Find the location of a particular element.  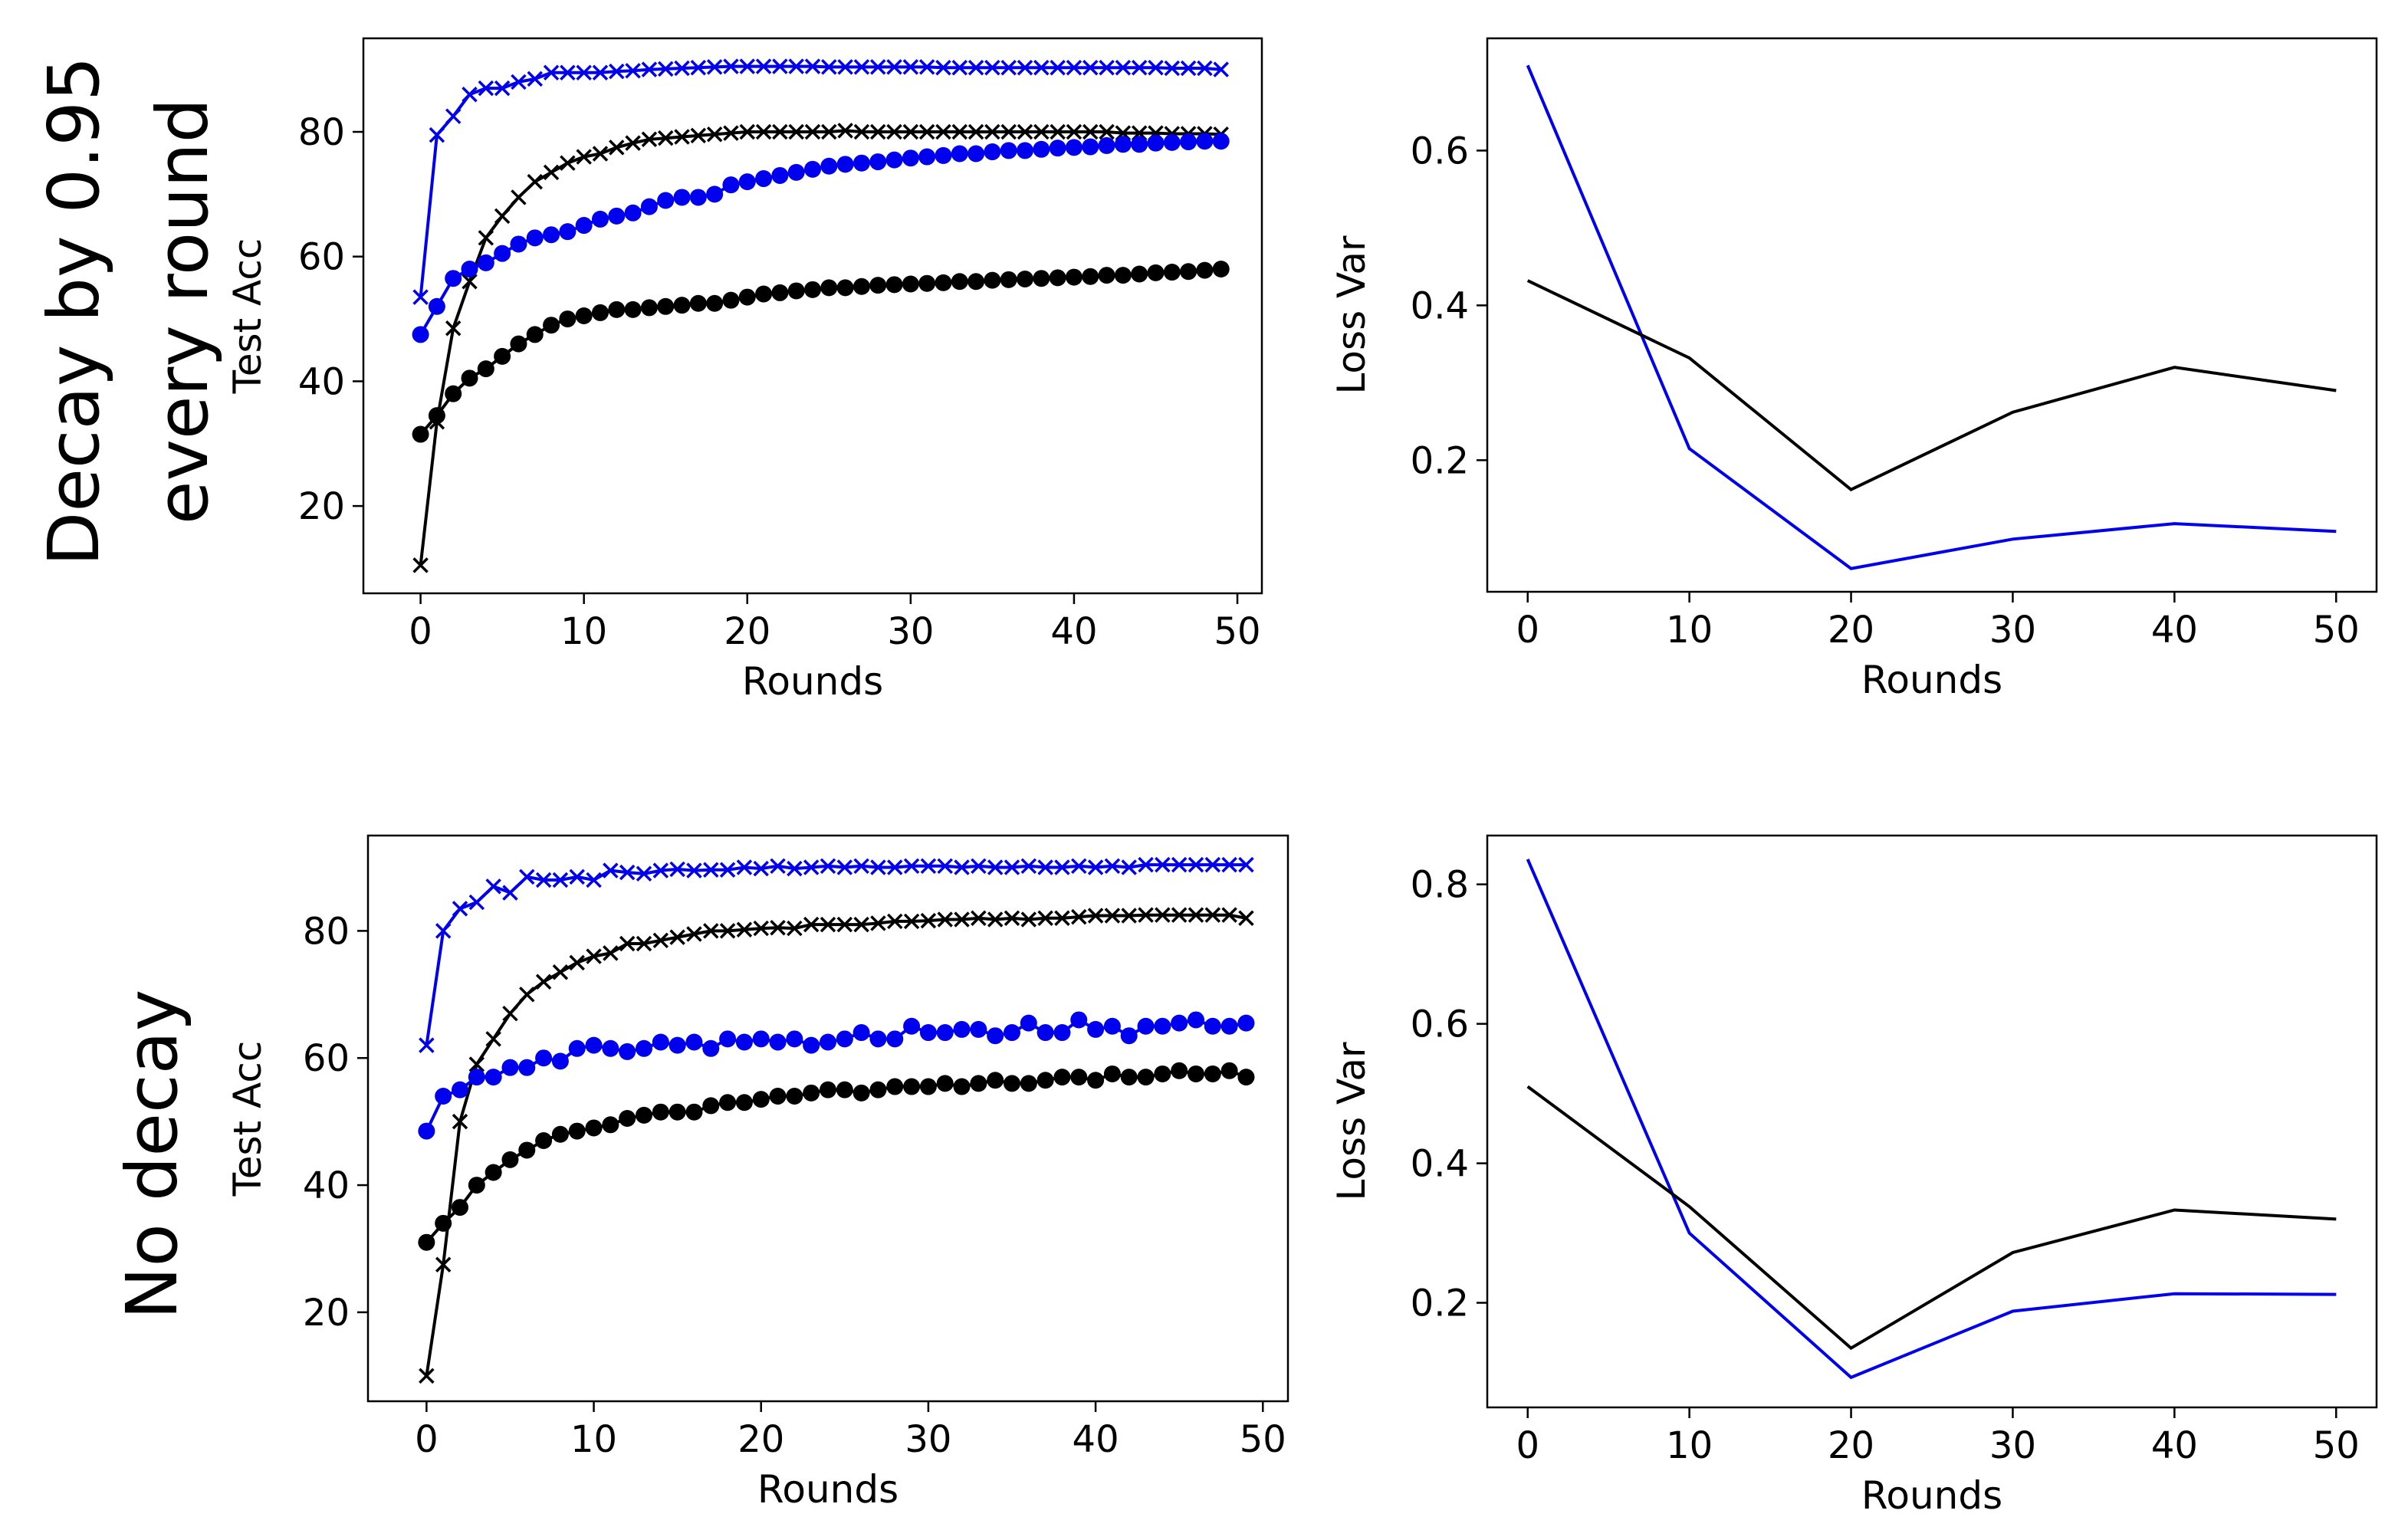

y-tick-label-0.2: 0.2 is located at coordinates (1440, 460).